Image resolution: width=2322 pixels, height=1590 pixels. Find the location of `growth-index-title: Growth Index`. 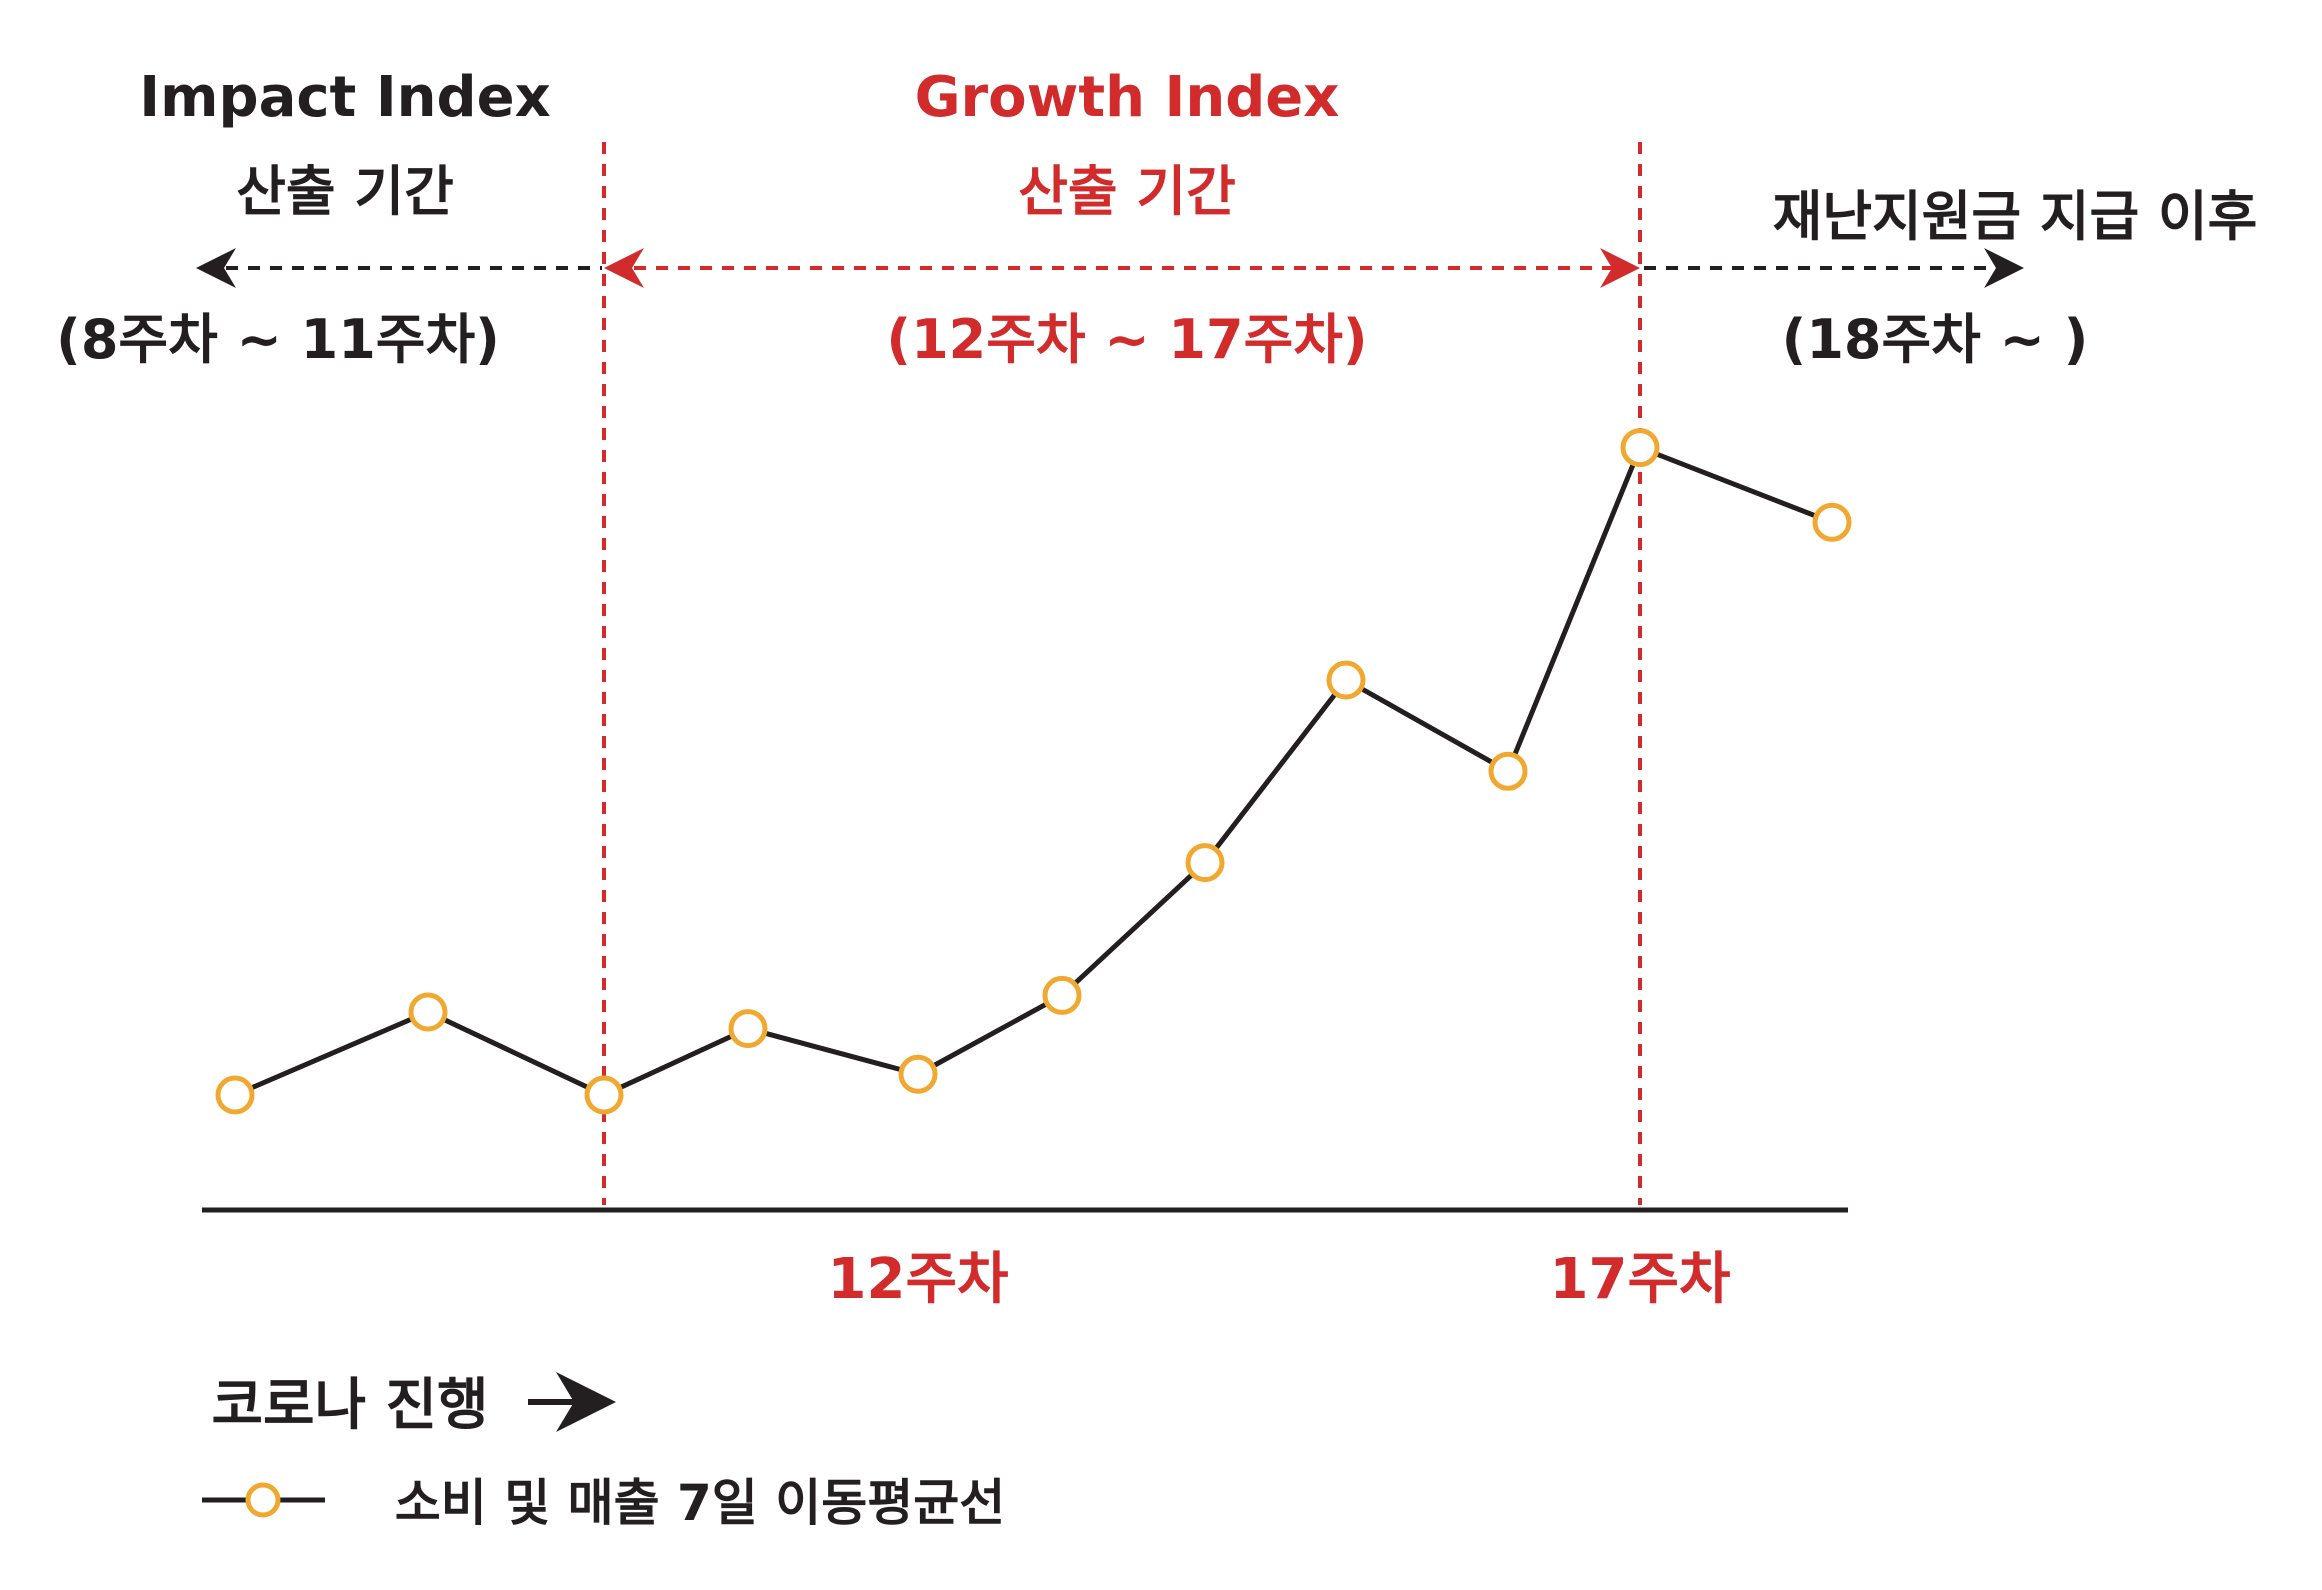

growth-index-title: Growth Index is located at coordinates (1127, 97).